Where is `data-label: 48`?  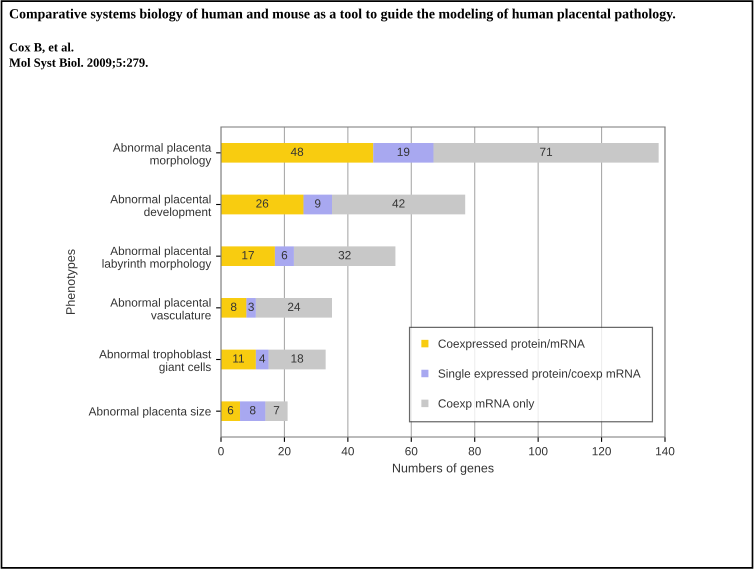 data-label: 48 is located at coordinates (297, 152).